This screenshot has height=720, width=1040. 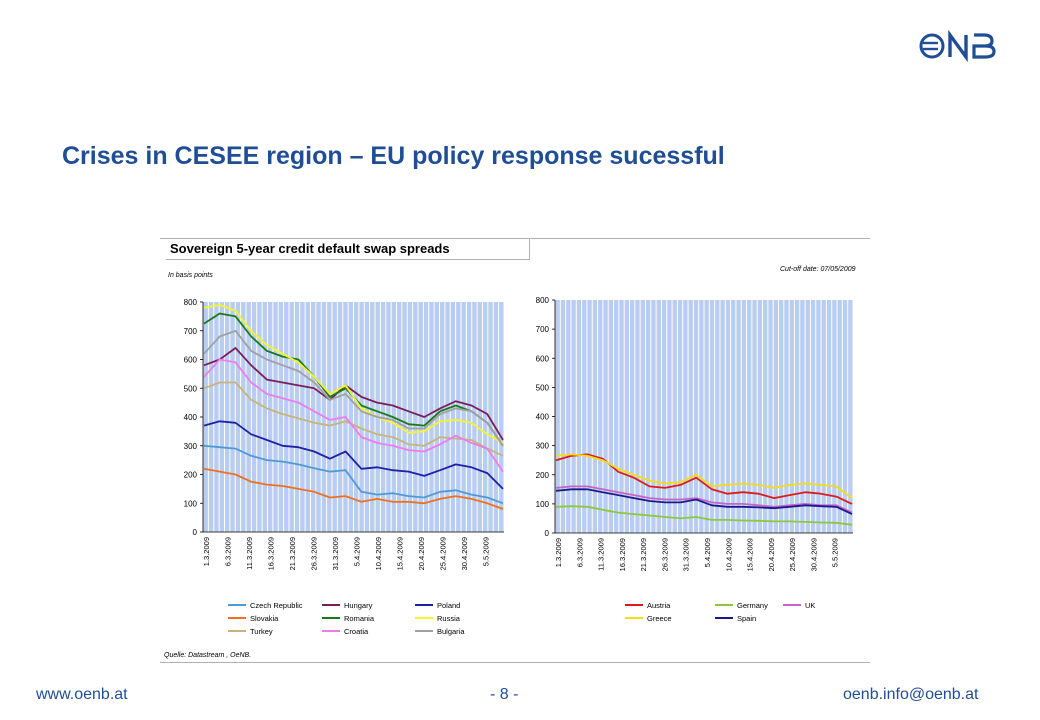 What do you see at coordinates (818, 269) in the screenshot?
I see `cutoff-note: Cut-off date: 07/05/2009` at bounding box center [818, 269].